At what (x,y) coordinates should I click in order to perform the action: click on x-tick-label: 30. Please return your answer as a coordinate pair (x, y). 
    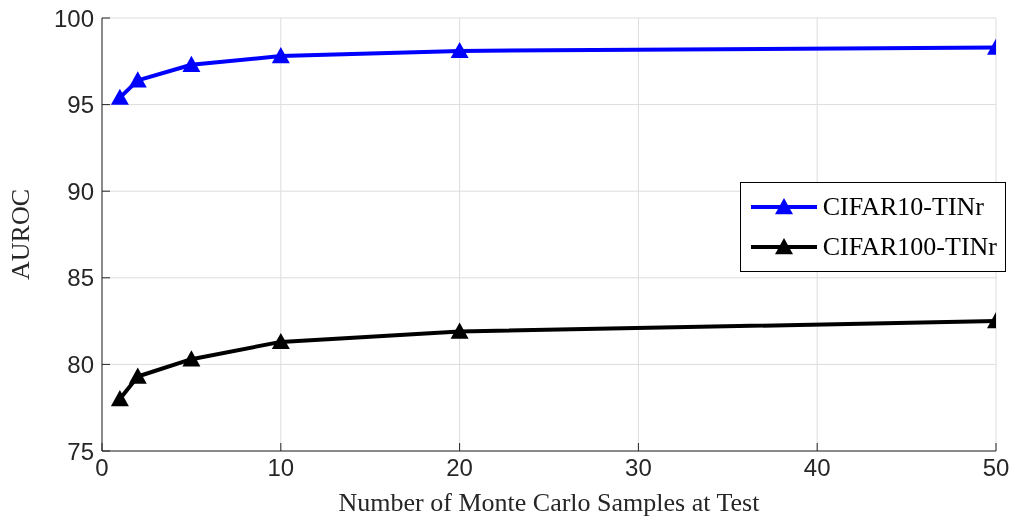
    Looking at the image, I should click on (638, 468).